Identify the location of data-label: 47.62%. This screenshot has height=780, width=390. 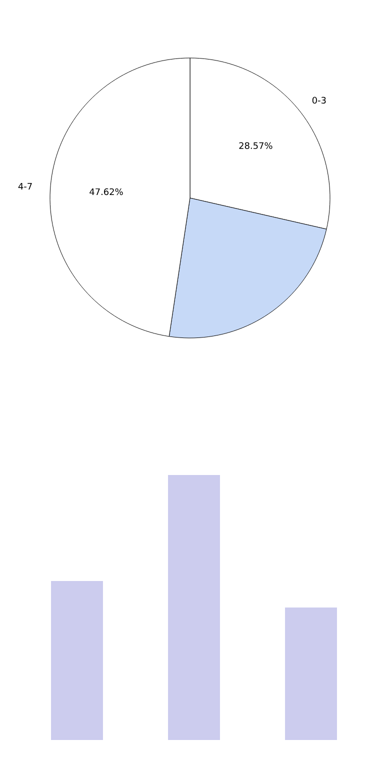
(106, 192).